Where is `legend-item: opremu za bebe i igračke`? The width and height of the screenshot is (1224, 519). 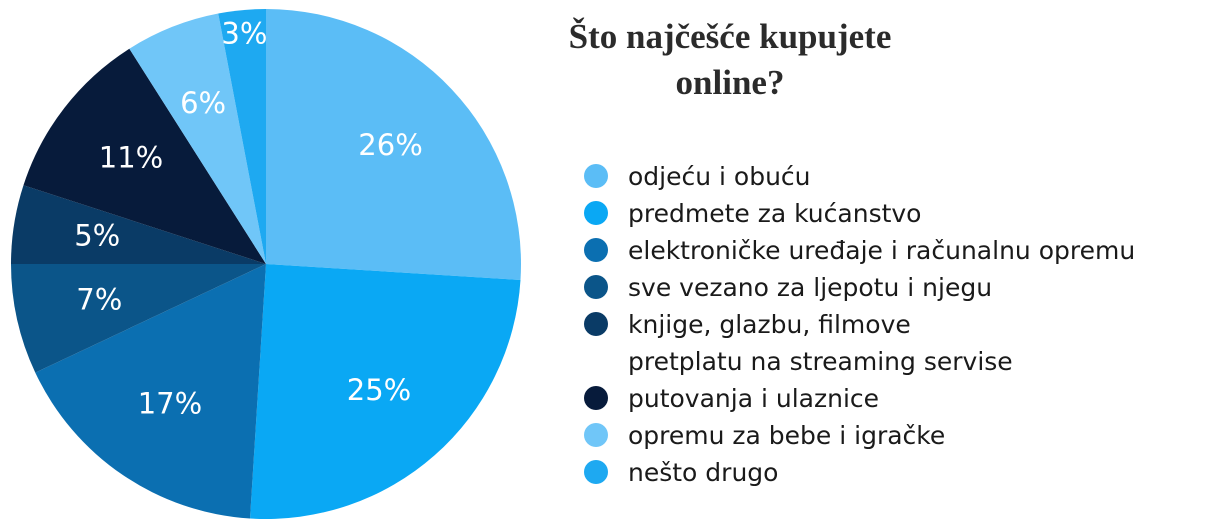
legend-item: opremu za bebe i igračke is located at coordinates (857, 435).